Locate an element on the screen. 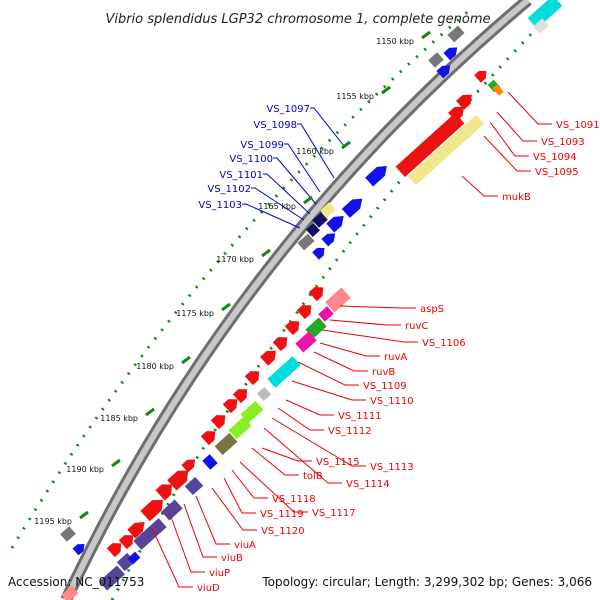  gene-label-blue: VS_1097 is located at coordinates (288, 109).